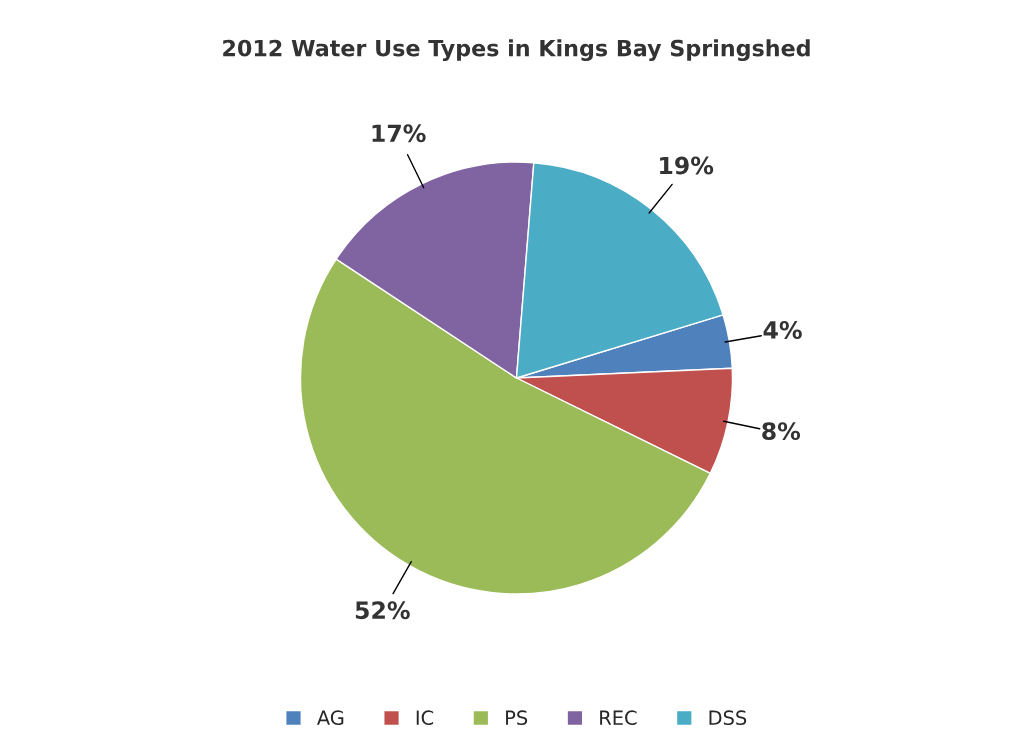 This screenshot has height=756, width=1033. Describe the element at coordinates (782, 330) in the screenshot. I see `data-label: 4%` at that location.